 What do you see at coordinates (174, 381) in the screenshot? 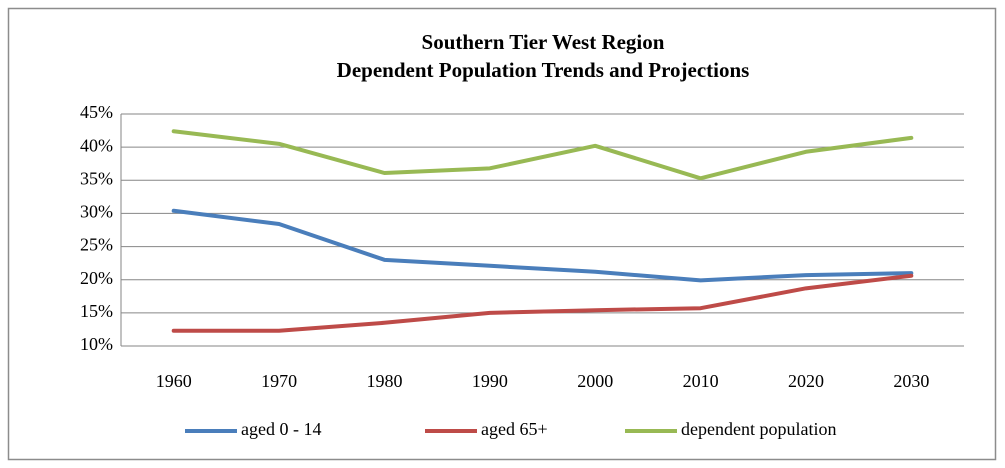
I see `x-tick-label: 1960` at bounding box center [174, 381].